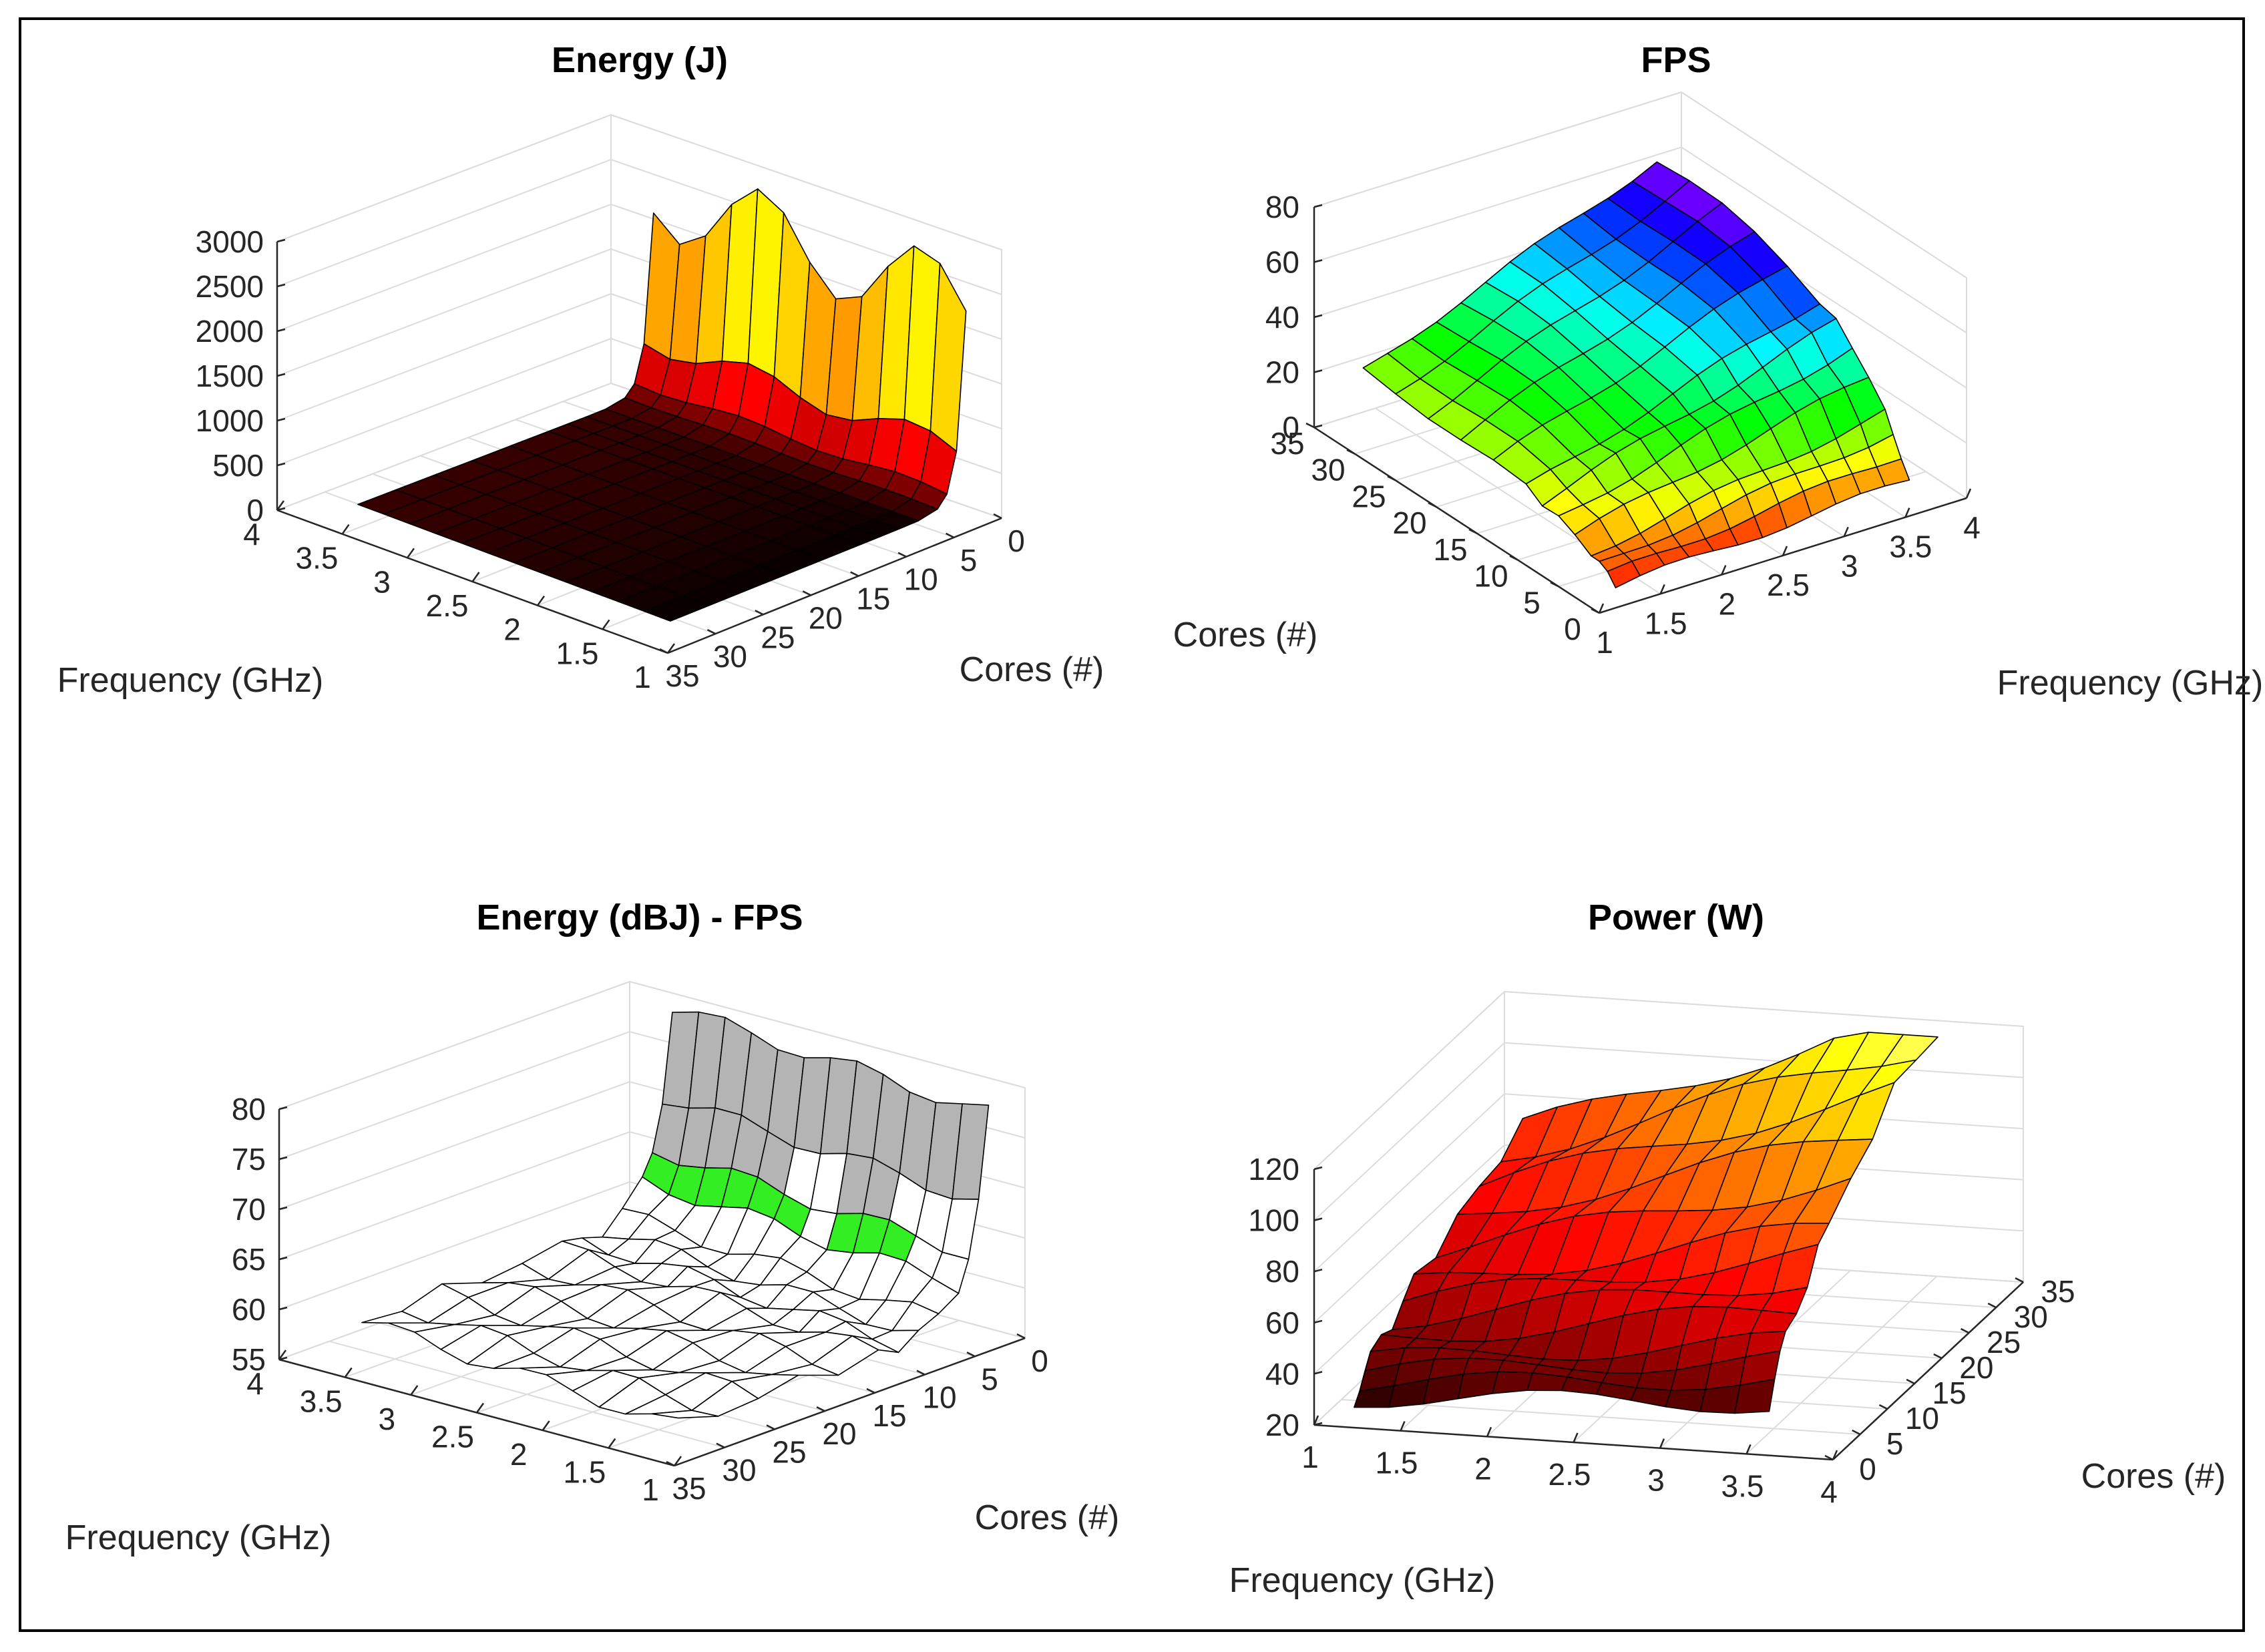  I want to click on energy-y-tick-label: 5, so click(969, 560).